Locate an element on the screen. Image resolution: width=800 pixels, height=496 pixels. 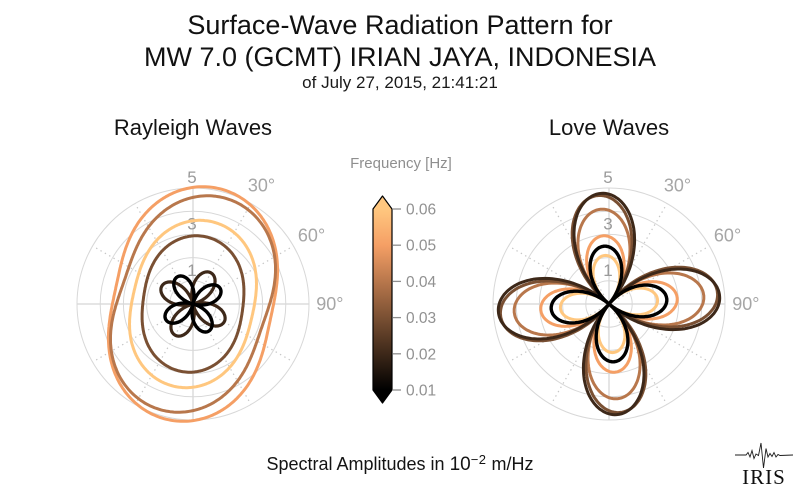
colorbar-tick-label: 0.03 is located at coordinates (421, 318).